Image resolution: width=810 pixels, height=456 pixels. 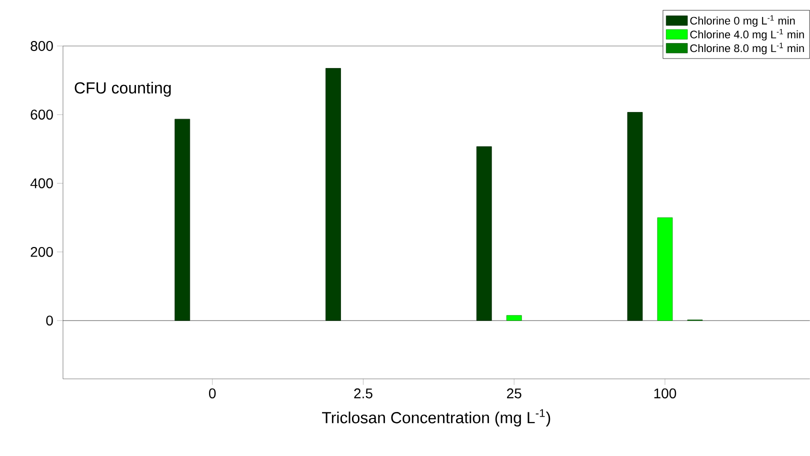 I want to click on x-tick-label: 25, so click(x=514, y=393).